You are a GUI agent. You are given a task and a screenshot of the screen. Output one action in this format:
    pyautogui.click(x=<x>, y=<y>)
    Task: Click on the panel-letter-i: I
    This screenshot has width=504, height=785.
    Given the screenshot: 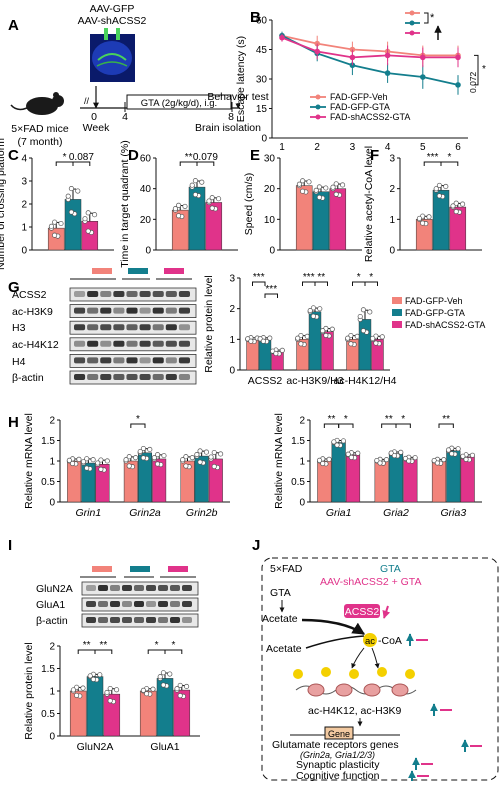 What is the action you would take?
    pyautogui.click(x=10, y=545)
    